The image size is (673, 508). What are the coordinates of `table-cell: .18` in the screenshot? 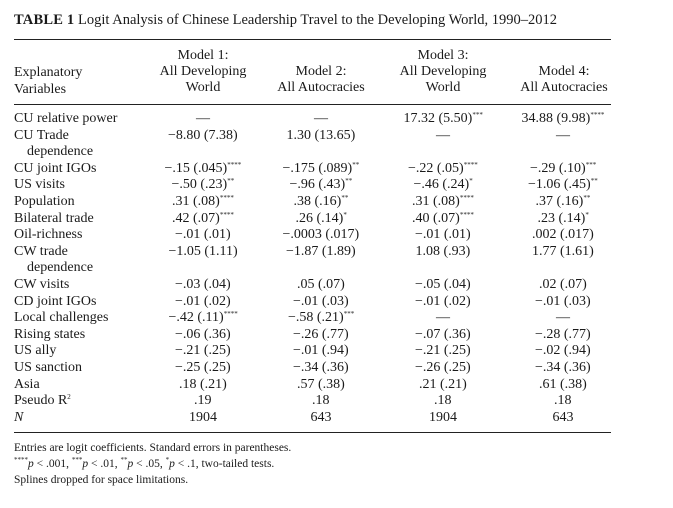 It's located at (321, 401).